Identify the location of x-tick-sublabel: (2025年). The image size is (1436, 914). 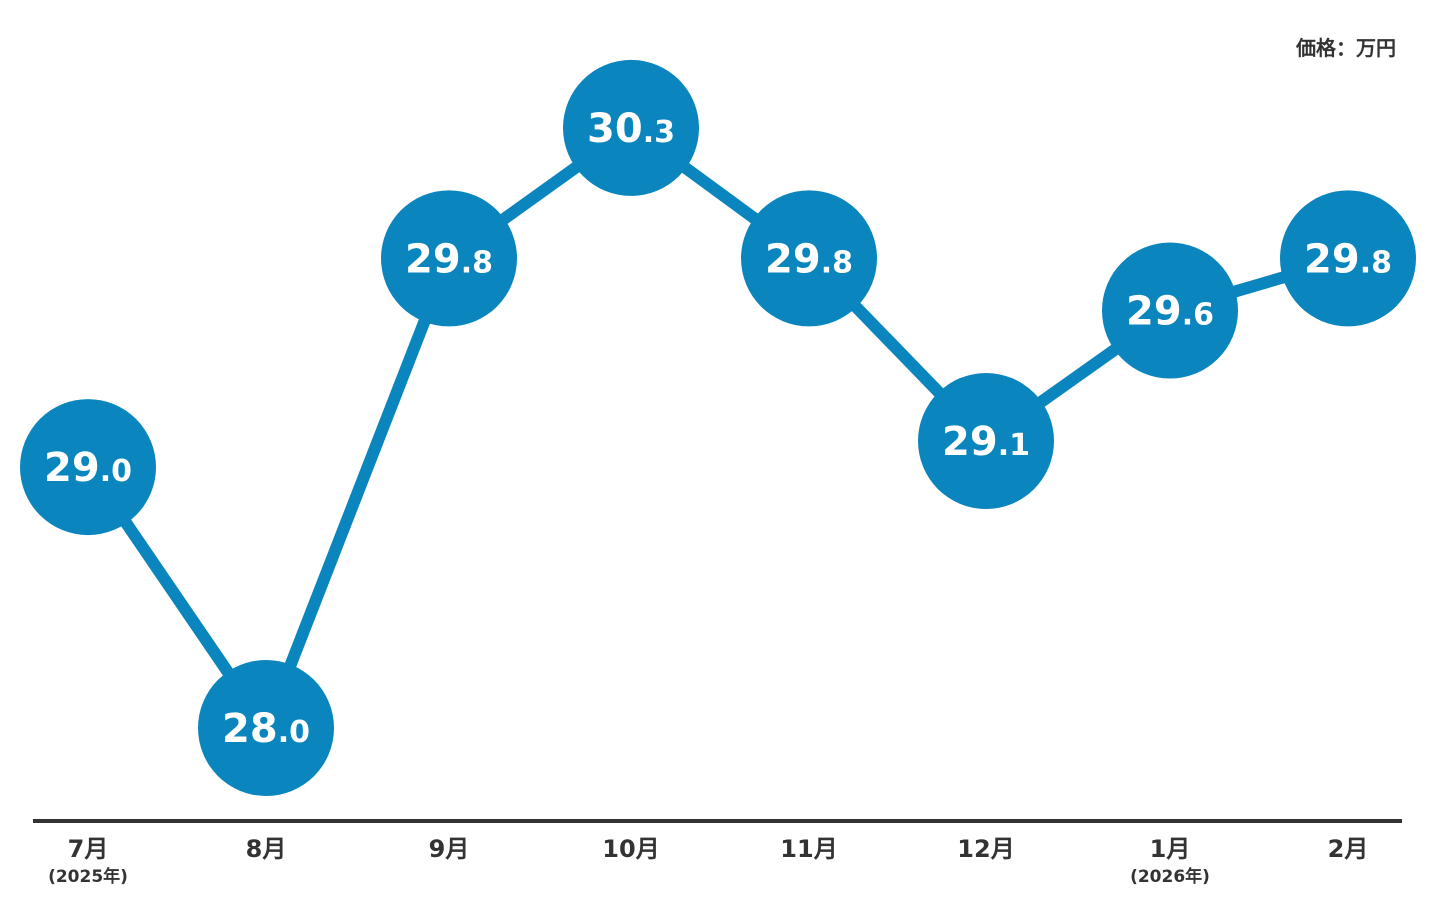
(88, 876).